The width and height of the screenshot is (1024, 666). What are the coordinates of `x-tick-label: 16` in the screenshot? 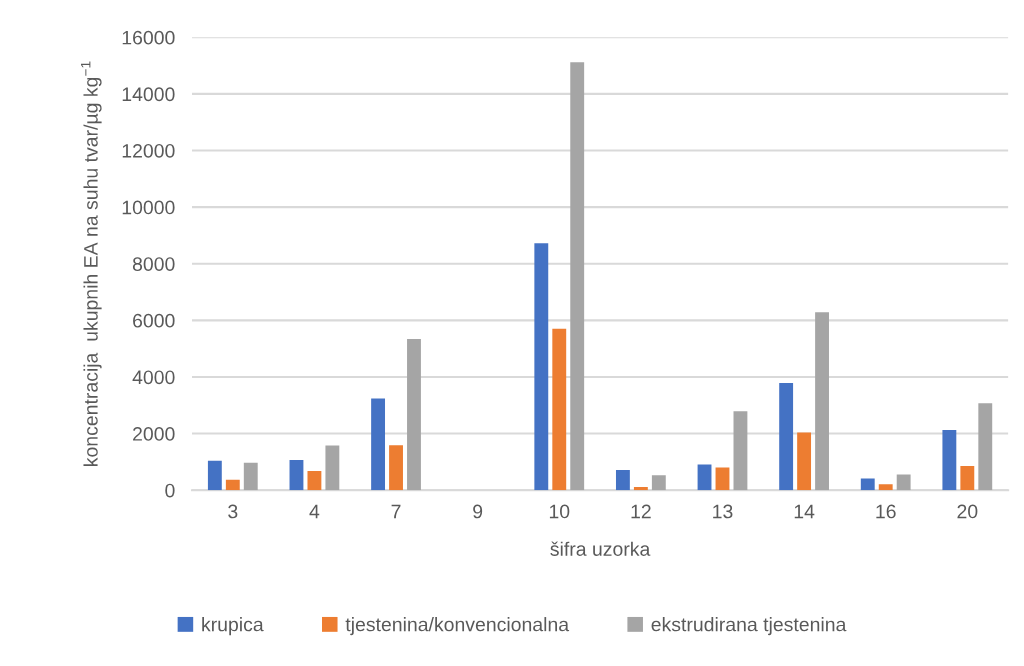 It's located at (886, 511).